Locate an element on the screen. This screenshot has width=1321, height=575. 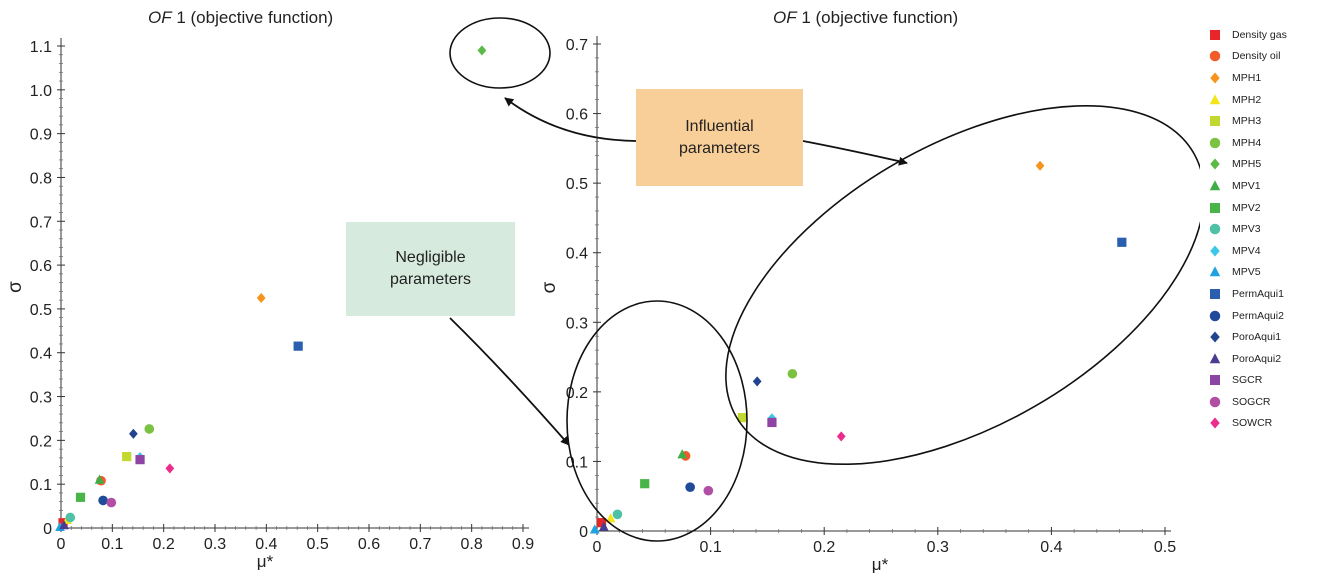
legend-item-permaqui1: PermAqui1 is located at coordinates (1263, 294).